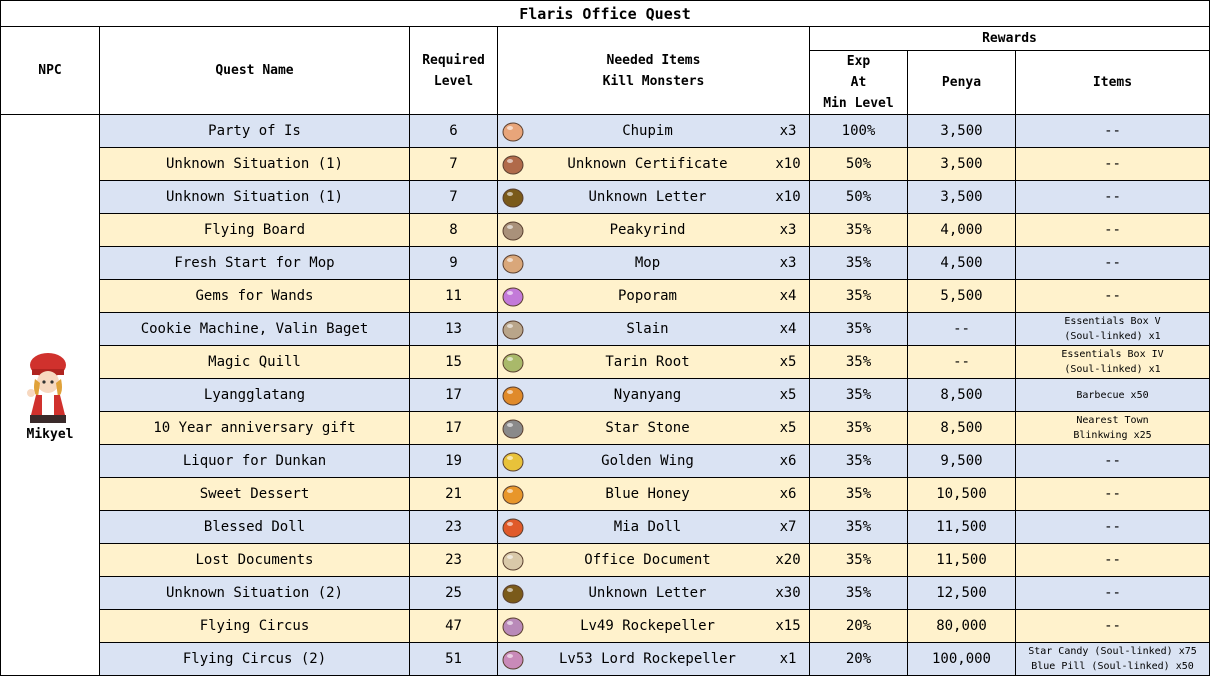  Describe the element at coordinates (647, 626) in the screenshot. I see `needed-item-name: Lv49 Rockepeller` at that location.